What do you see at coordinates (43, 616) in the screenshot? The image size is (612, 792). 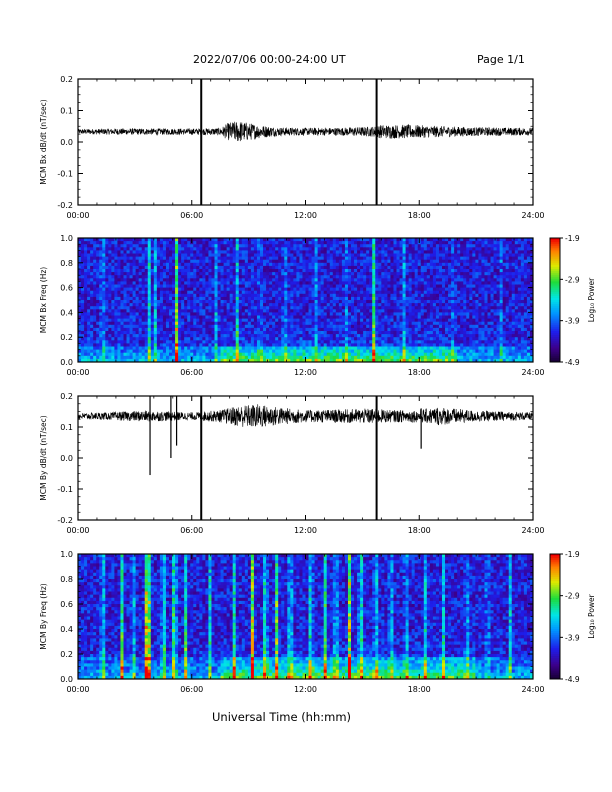 I see `y-axis-label: MCM By Freq (Hz)` at bounding box center [43, 616].